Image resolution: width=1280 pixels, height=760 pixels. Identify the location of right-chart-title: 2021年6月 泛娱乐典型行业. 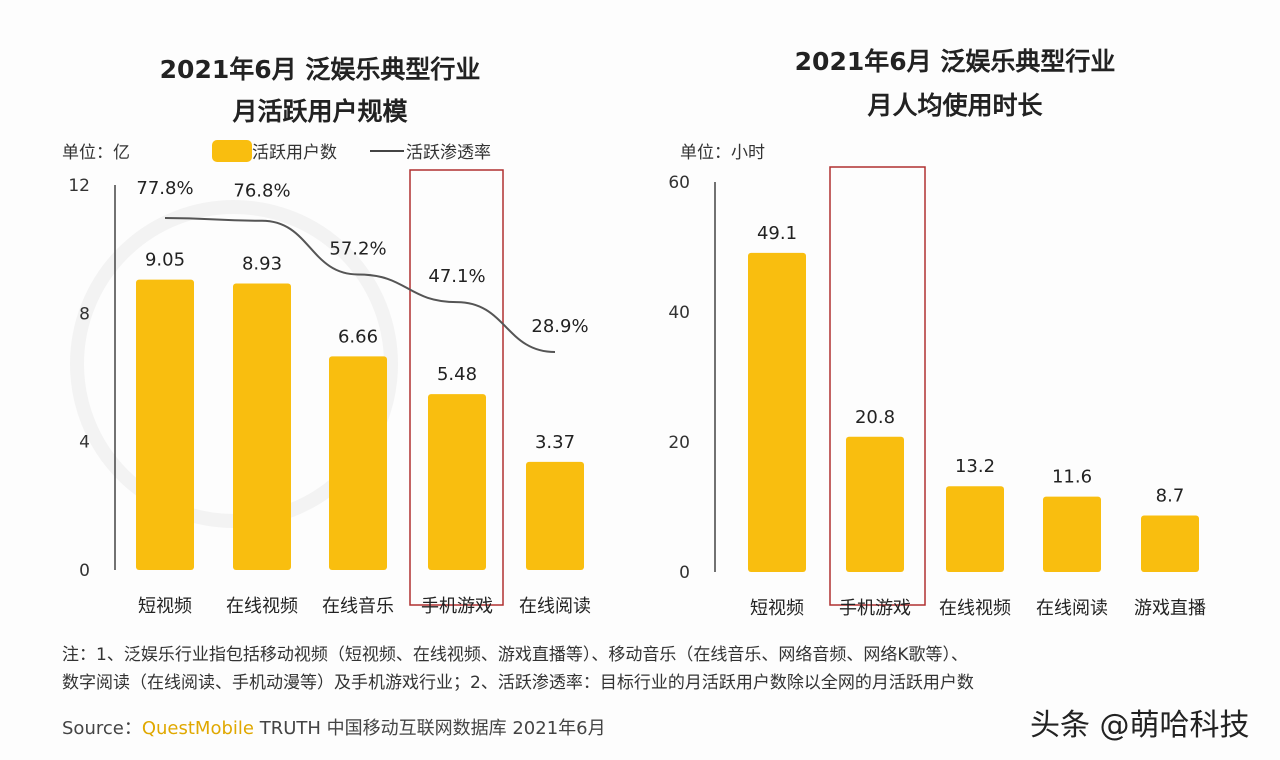
(955, 61).